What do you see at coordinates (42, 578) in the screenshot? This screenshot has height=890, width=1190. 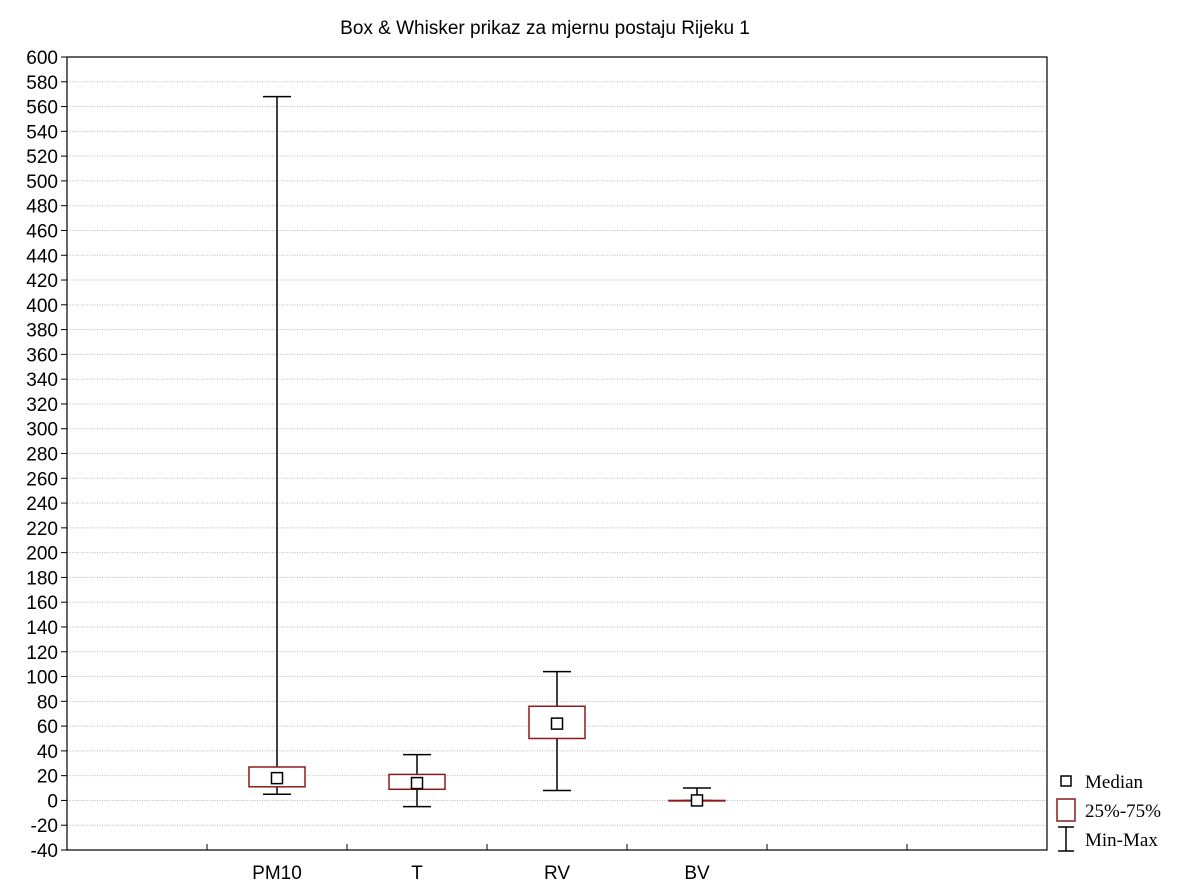 I see `y-tick-label: 180` at bounding box center [42, 578].